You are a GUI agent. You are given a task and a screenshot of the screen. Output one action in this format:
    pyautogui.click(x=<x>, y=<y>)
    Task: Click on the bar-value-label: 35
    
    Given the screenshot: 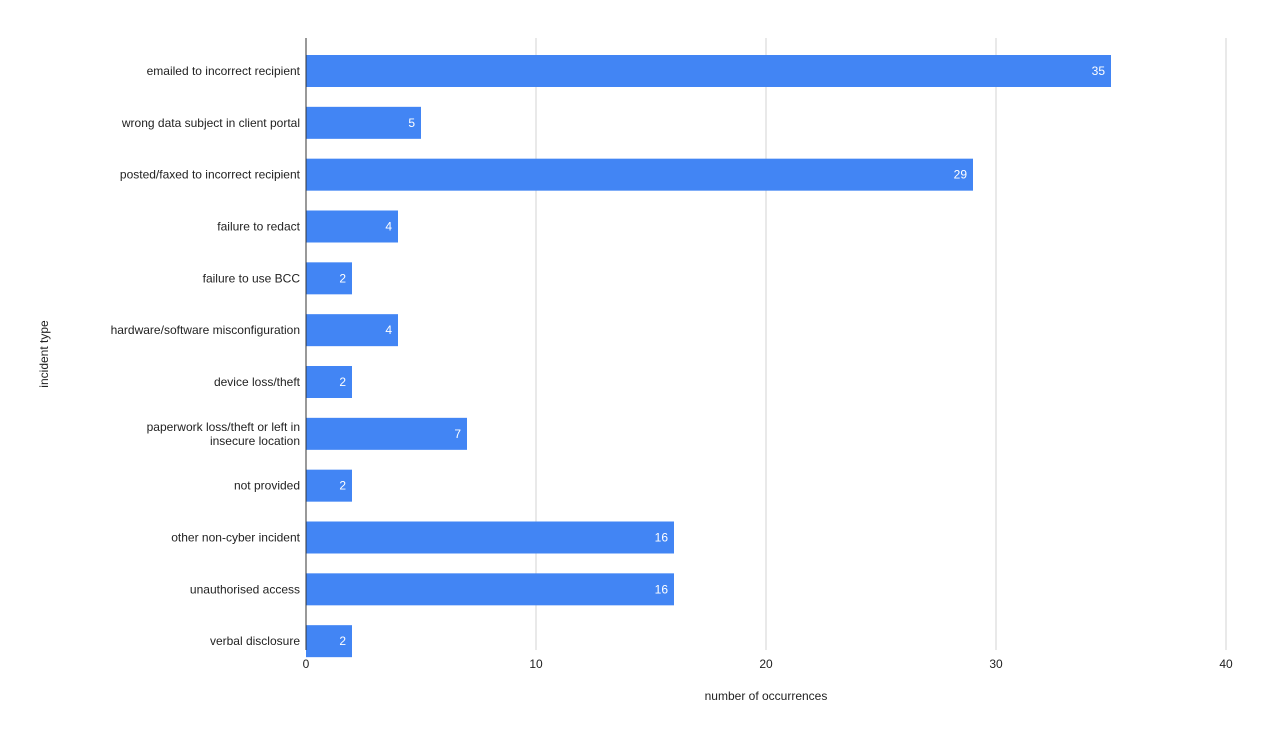 What is the action you would take?
    pyautogui.click(x=1099, y=71)
    